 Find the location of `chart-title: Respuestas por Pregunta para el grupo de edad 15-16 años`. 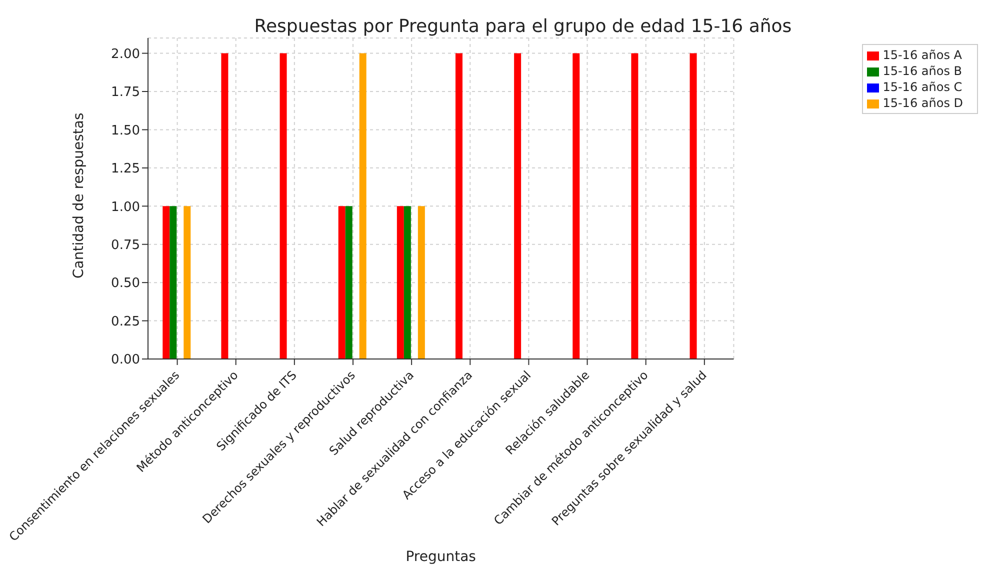

chart-title: Respuestas por Pregunta para el grupo de edad 15-16 años is located at coordinates (523, 26).